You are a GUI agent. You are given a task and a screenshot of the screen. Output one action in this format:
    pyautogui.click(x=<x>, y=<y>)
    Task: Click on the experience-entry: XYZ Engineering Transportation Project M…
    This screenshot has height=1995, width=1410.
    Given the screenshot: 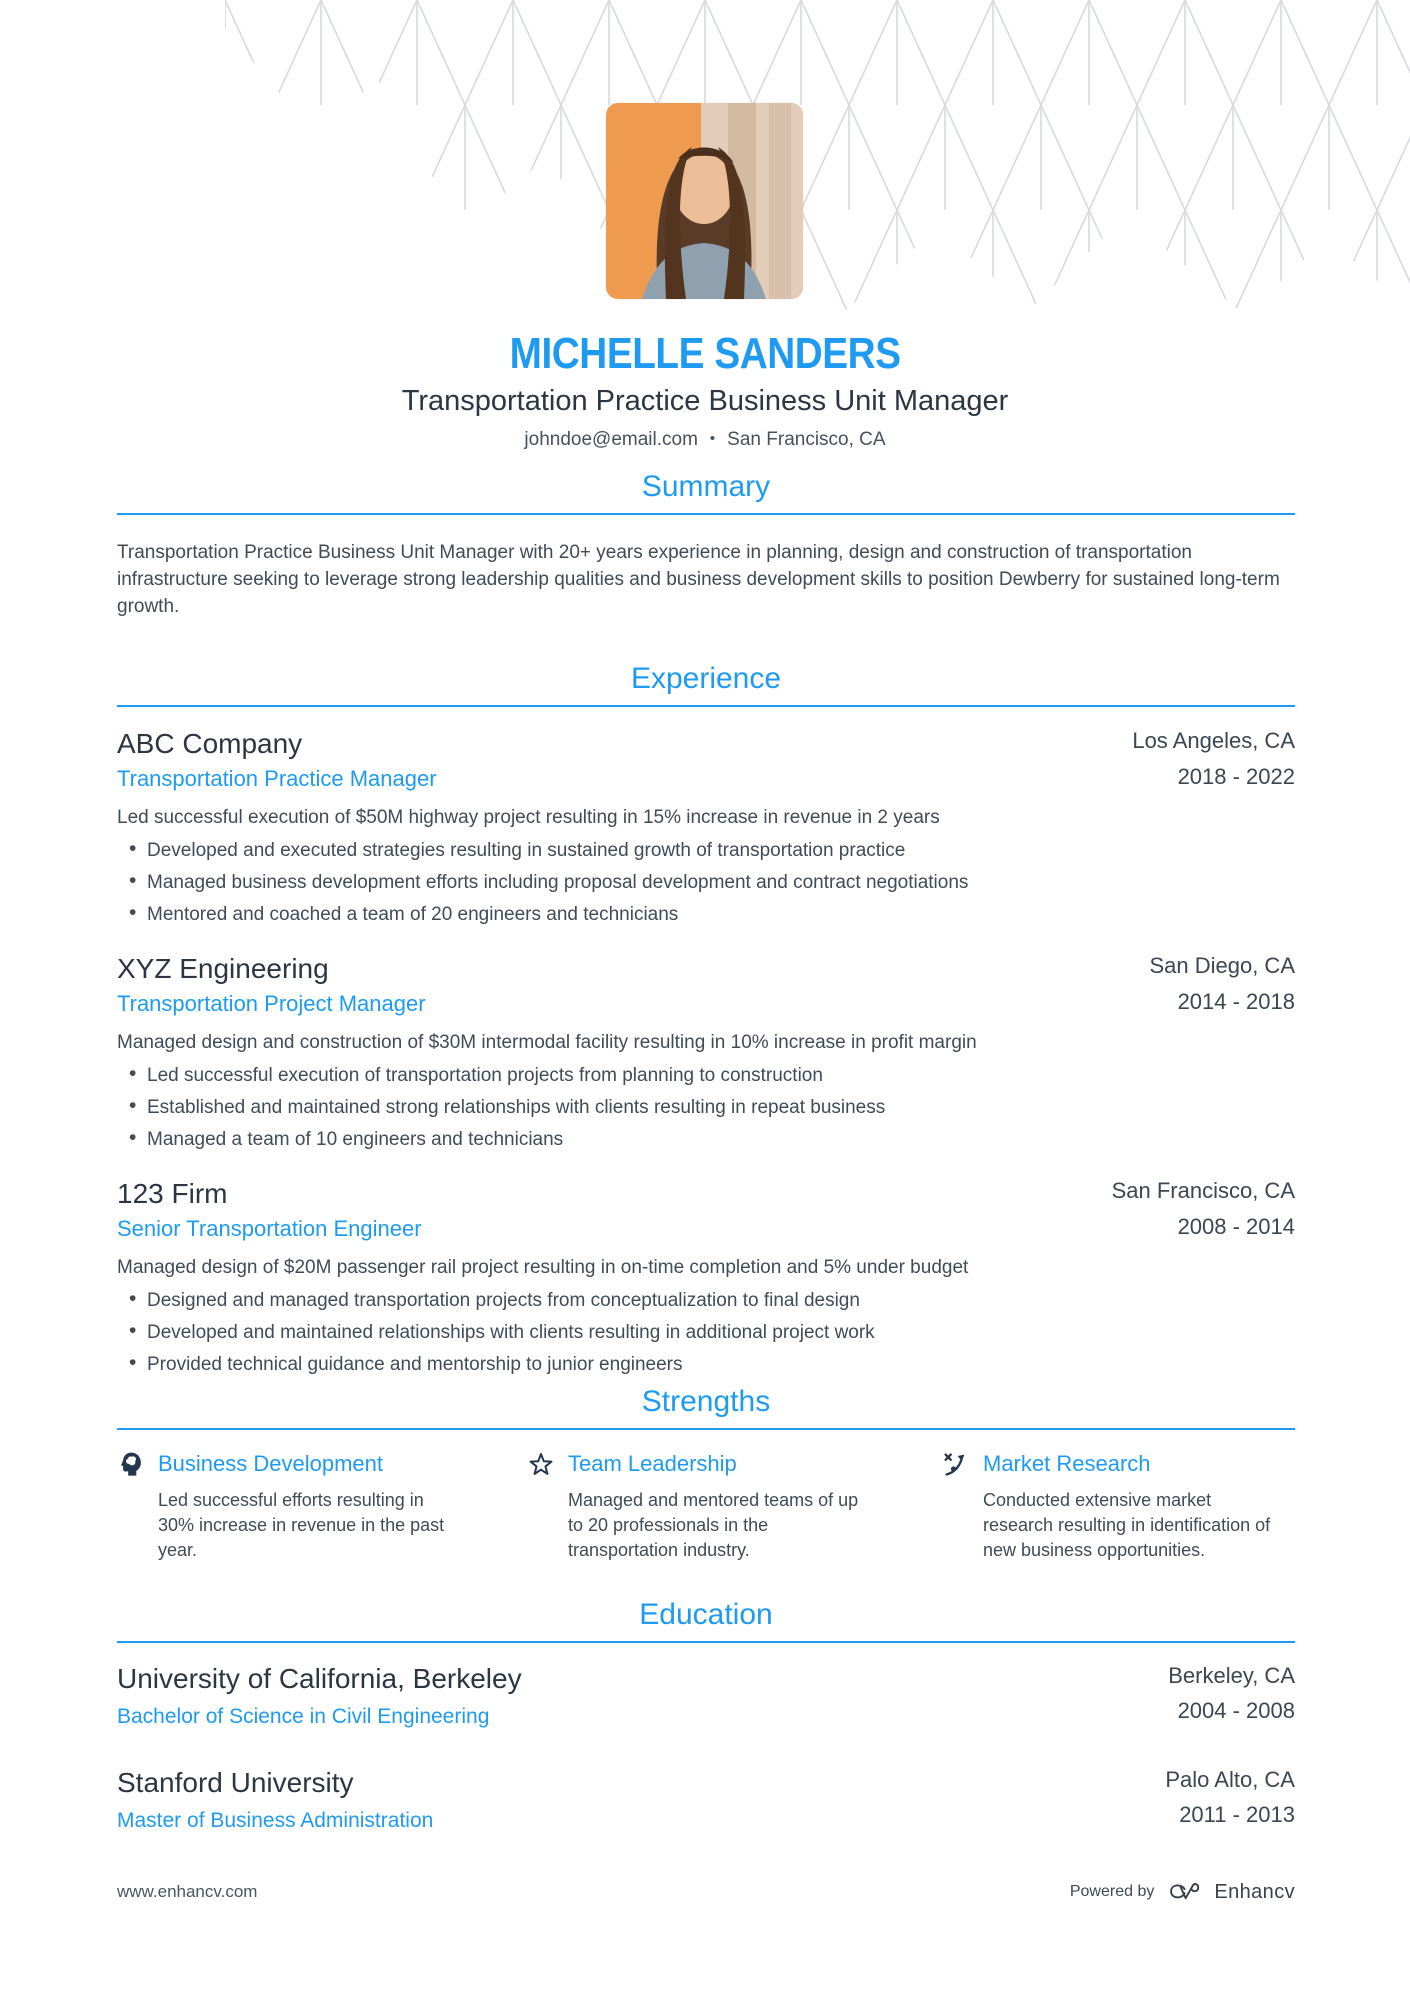 What is the action you would take?
    pyautogui.click(x=706, y=1052)
    